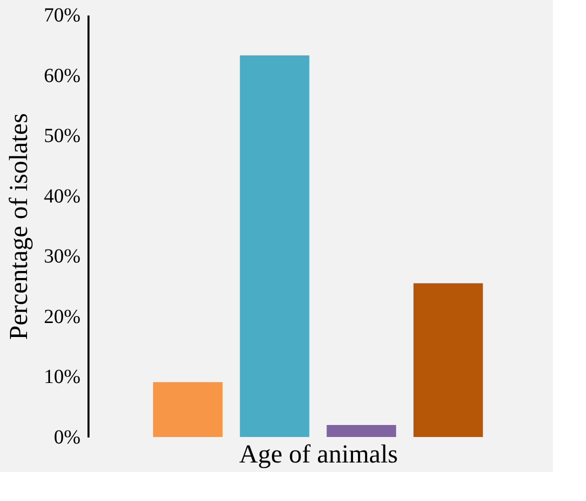 The height and width of the screenshot is (501, 586). I want to click on y-tick-label: 20%, so click(62, 317).